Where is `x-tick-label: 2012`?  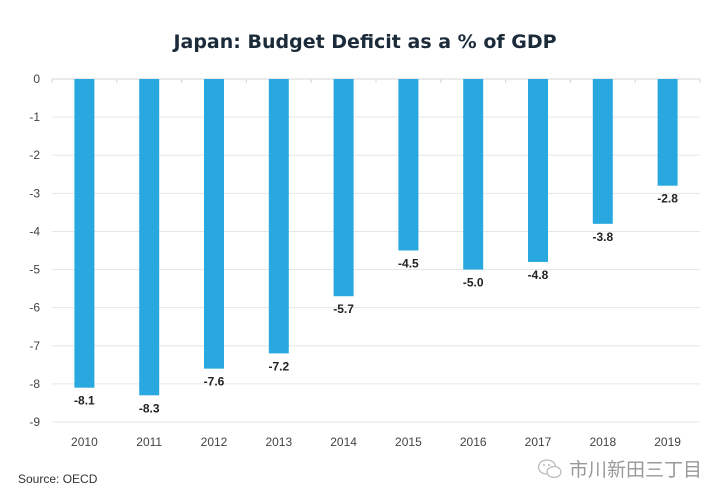 x-tick-label: 2012 is located at coordinates (214, 442).